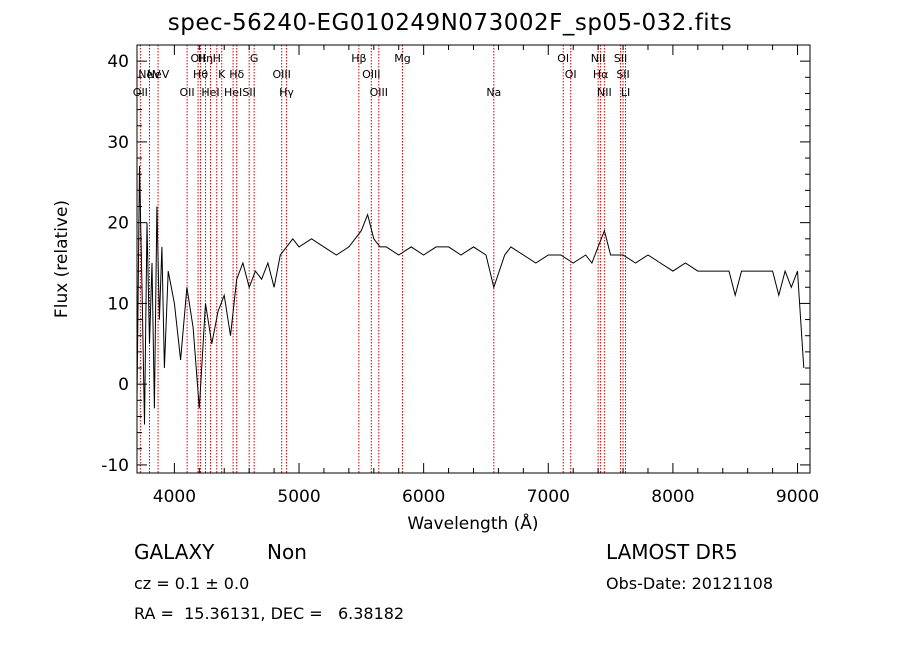 This screenshot has width=900, height=649. What do you see at coordinates (690, 583) in the screenshot?
I see `observation-date: Obs-Date: 20121108` at bounding box center [690, 583].